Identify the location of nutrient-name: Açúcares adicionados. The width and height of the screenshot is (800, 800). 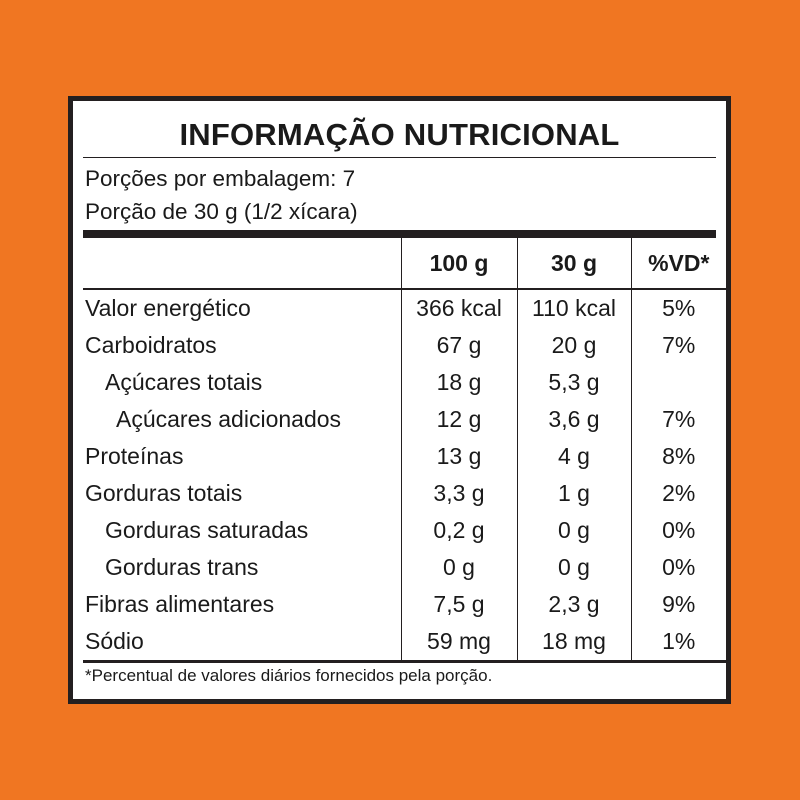
(229, 419).